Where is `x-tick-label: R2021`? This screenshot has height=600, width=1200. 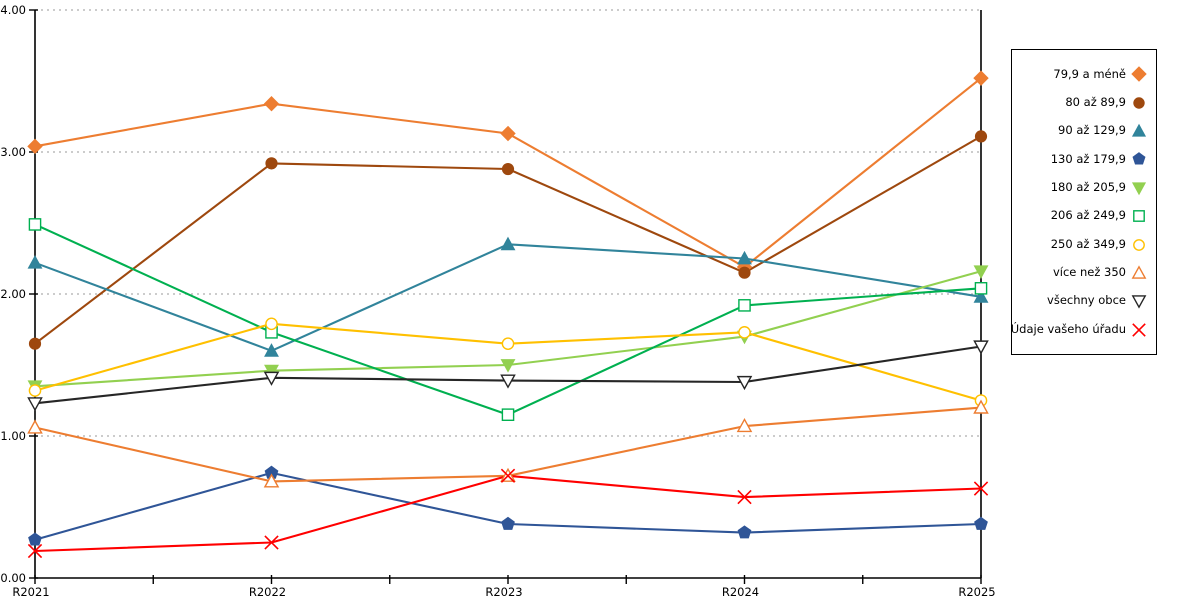 x-tick-label: R2021 is located at coordinates (30, 592).